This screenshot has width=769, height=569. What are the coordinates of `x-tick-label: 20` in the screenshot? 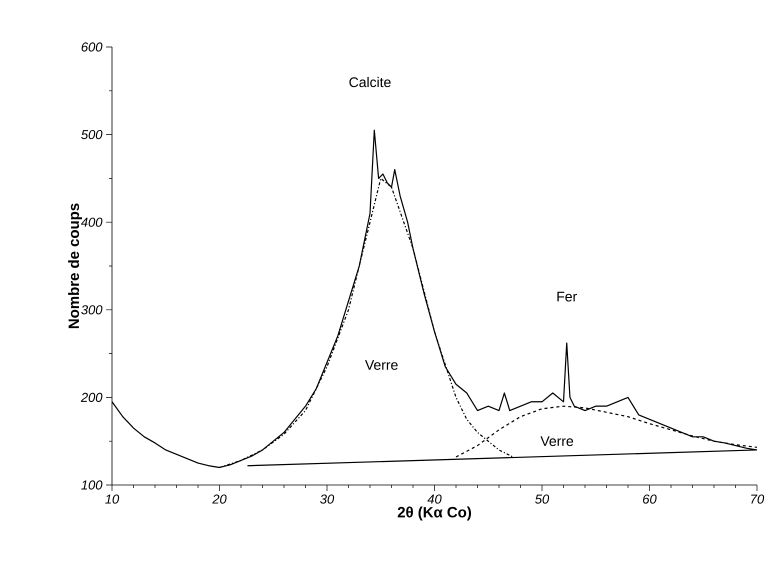 It's located at (219, 499).